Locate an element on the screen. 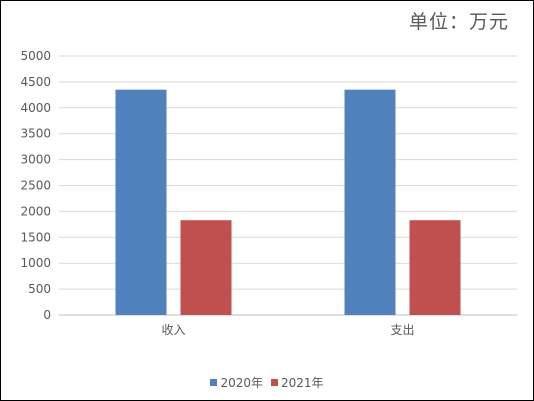 The height and width of the screenshot is (401, 534). y-tick-label: 2500 is located at coordinates (35, 186).